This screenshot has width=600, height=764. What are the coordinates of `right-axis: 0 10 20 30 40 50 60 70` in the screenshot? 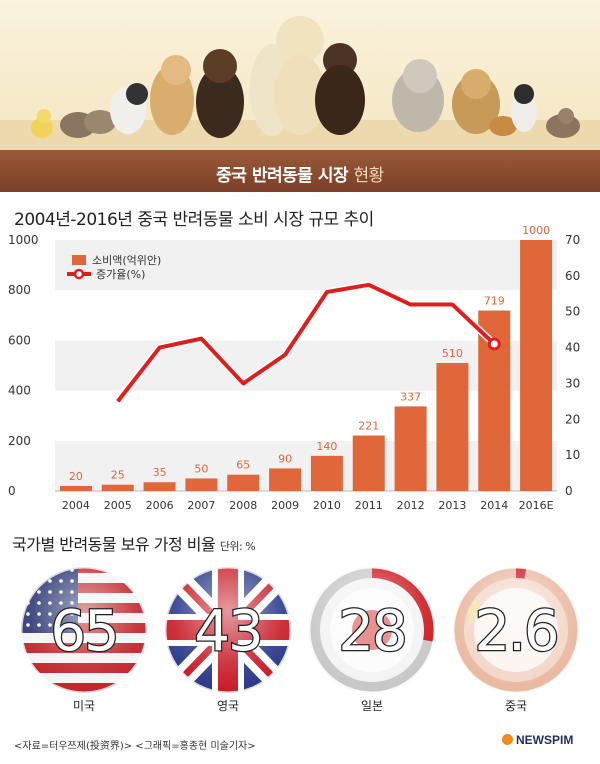 It's located at (572, 365).